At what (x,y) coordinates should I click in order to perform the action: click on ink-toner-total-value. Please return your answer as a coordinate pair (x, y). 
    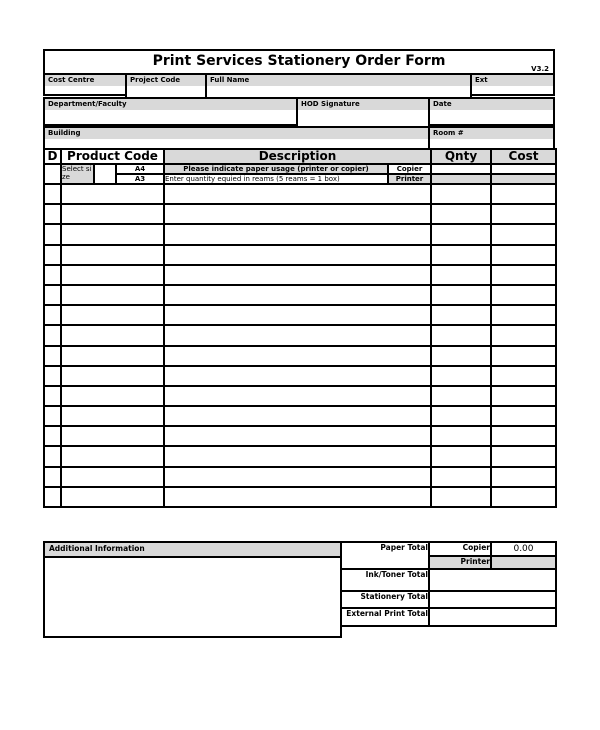
    Looking at the image, I should click on (492, 580).